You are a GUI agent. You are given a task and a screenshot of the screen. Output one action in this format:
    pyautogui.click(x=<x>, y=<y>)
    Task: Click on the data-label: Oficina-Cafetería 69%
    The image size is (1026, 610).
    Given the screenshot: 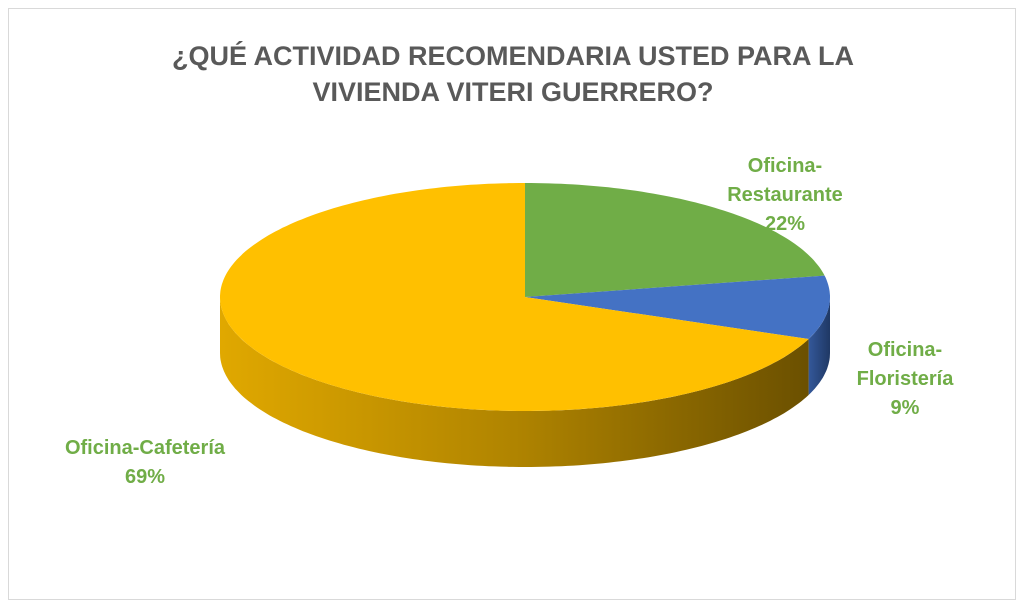 What is the action you would take?
    pyautogui.click(x=145, y=463)
    